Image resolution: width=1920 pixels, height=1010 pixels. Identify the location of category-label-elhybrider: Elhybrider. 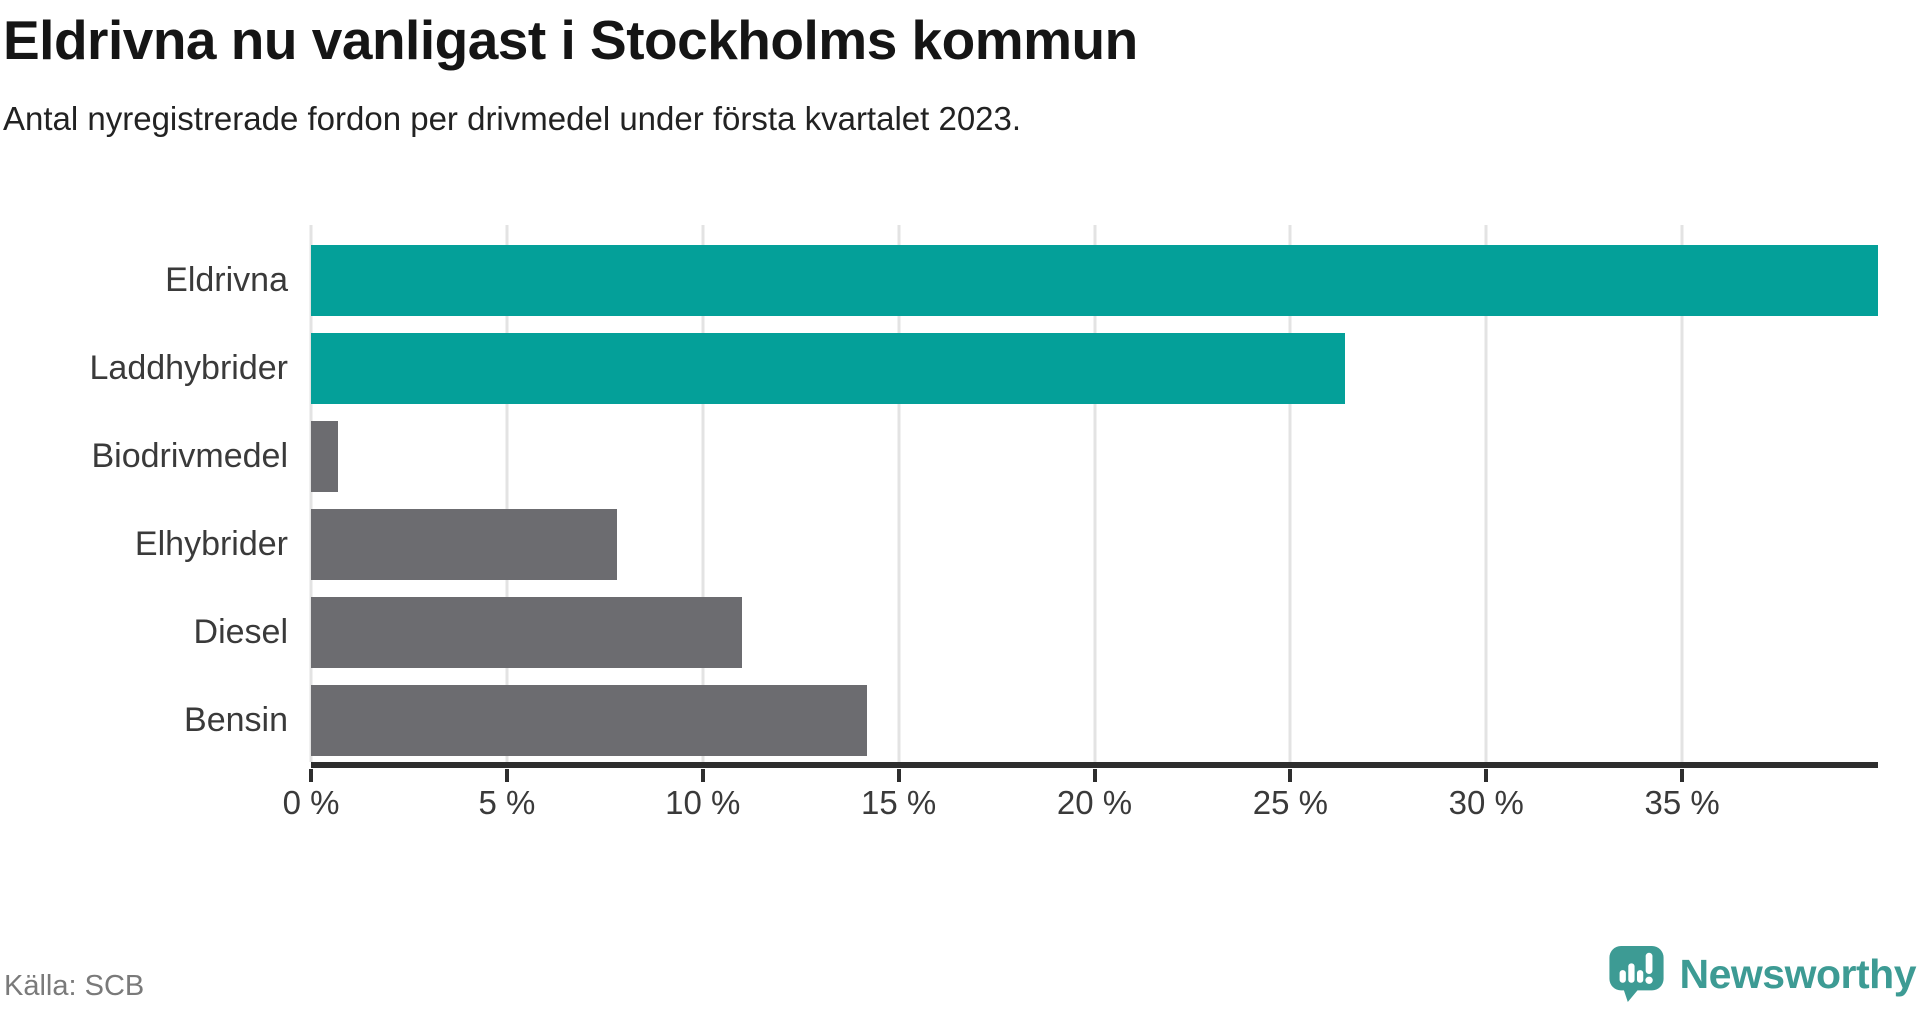
(211, 544).